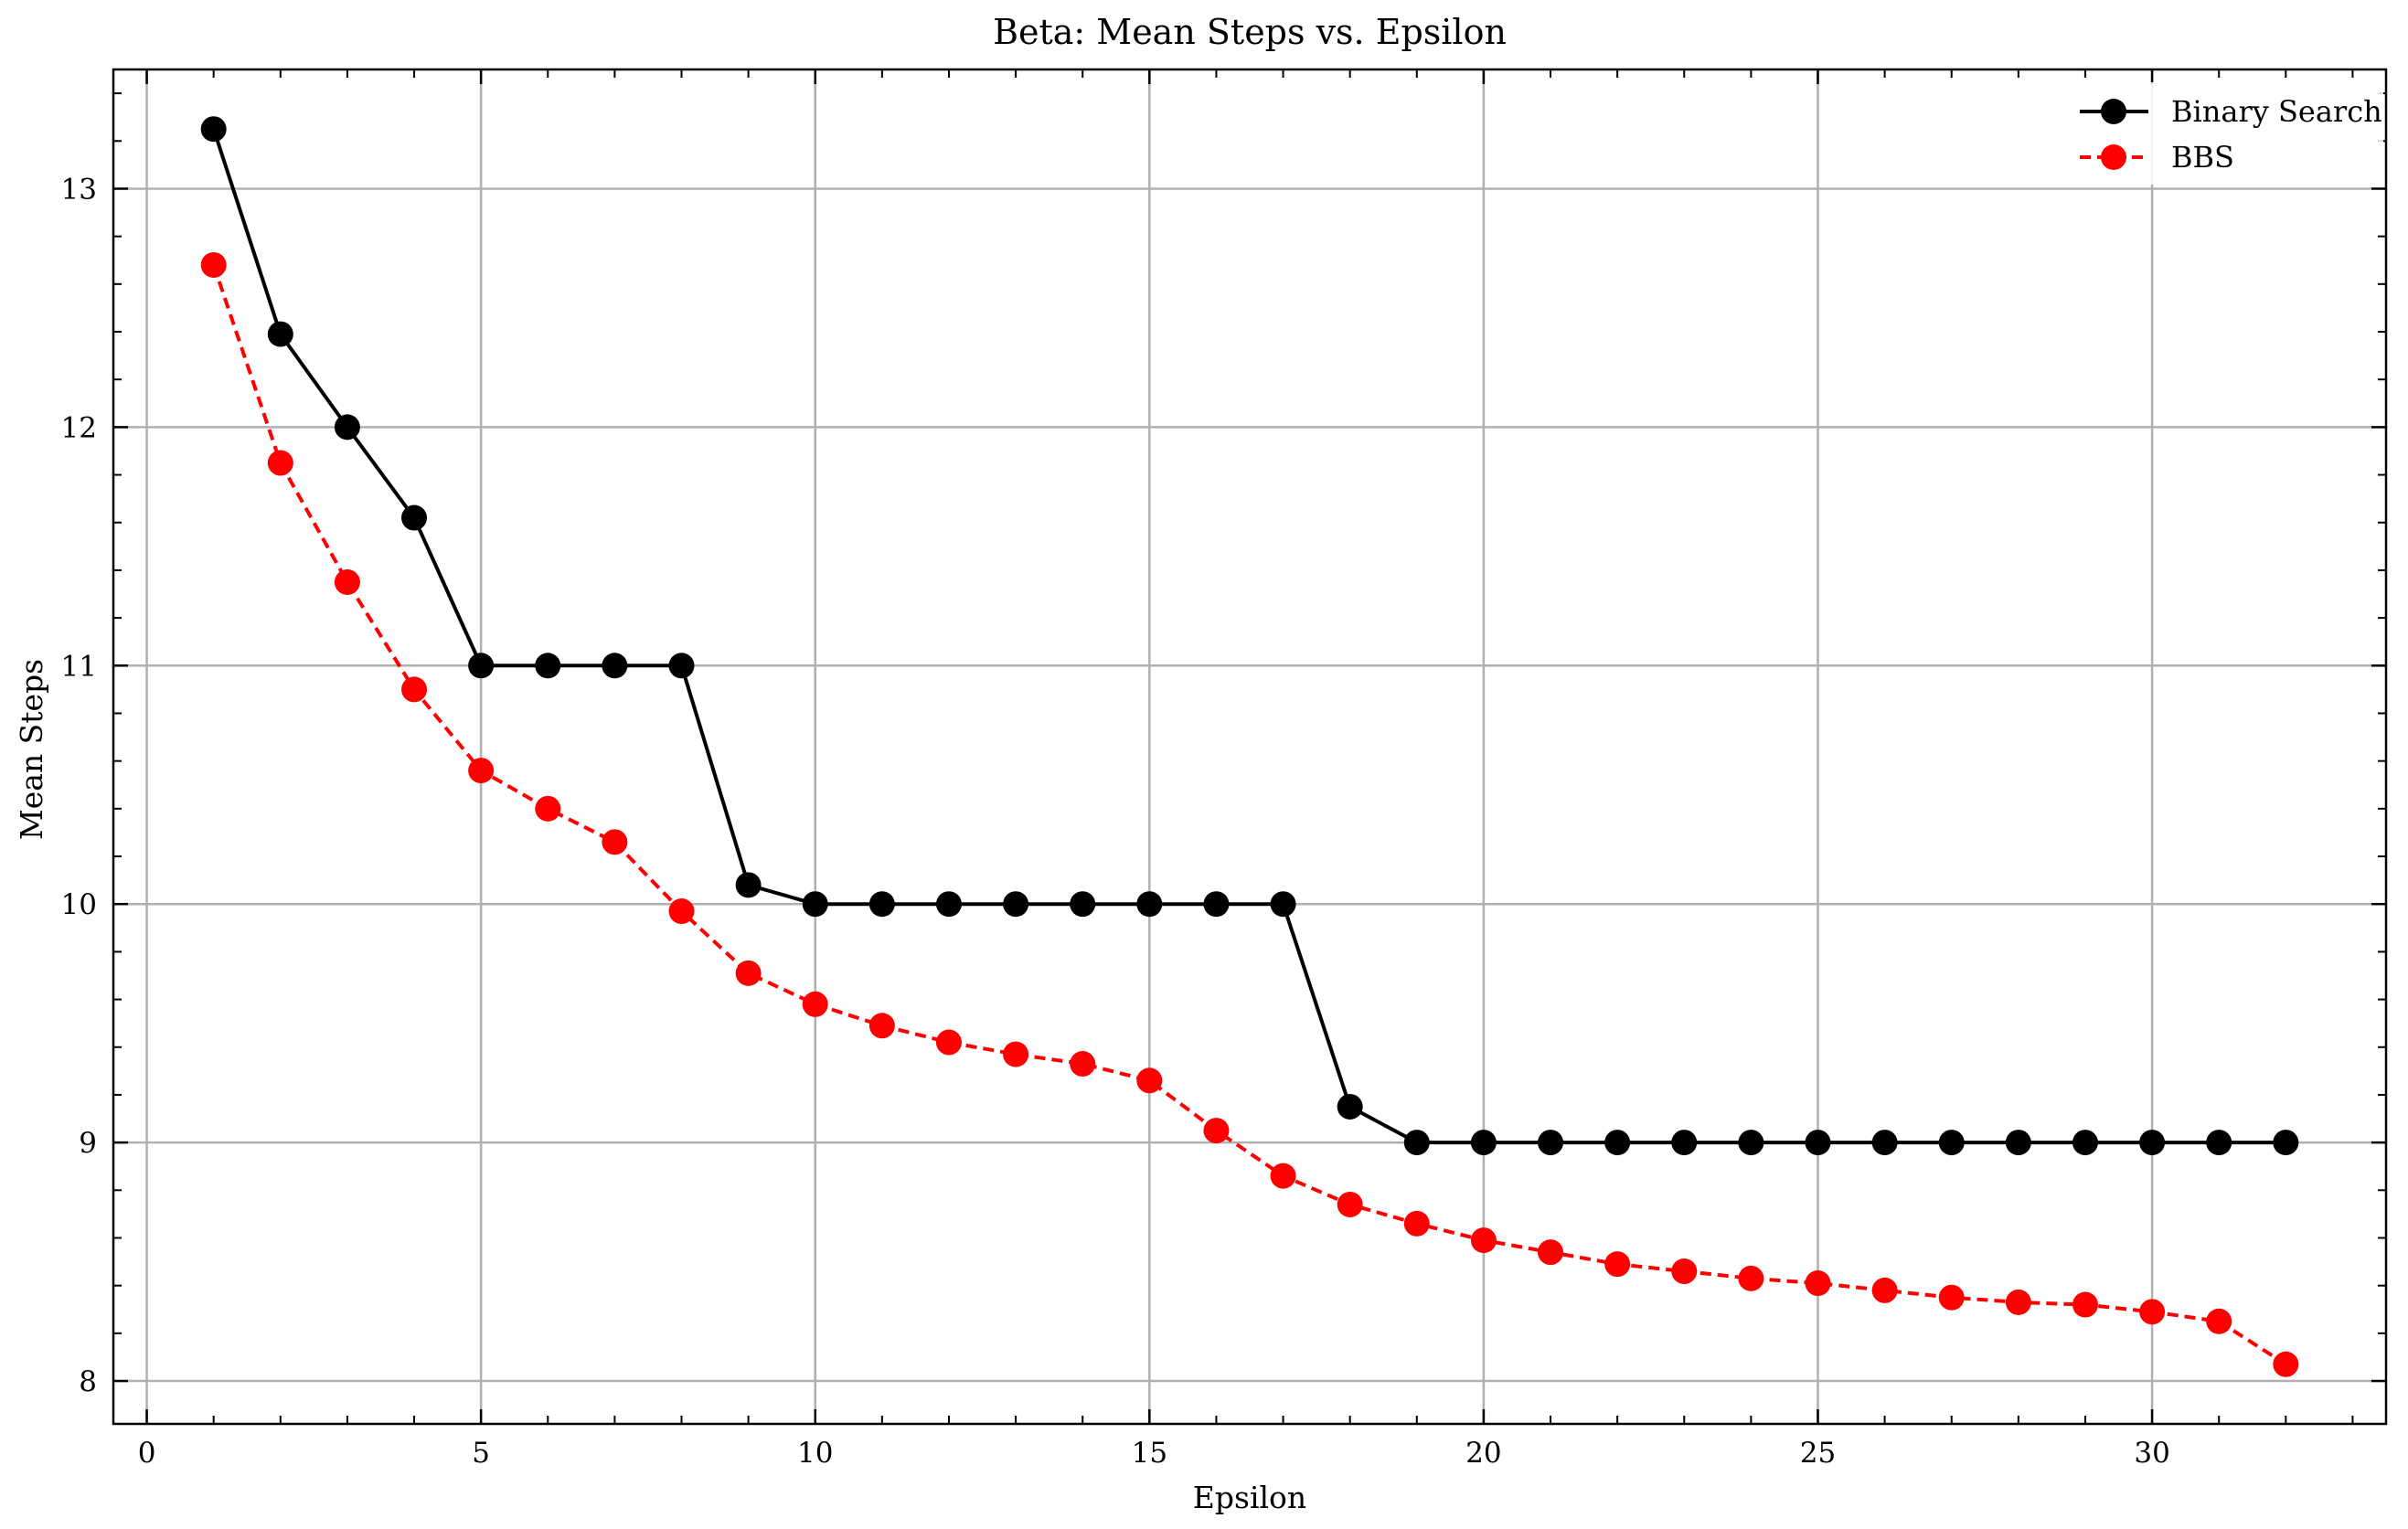  I want to click on x-tick-label-10: 10, so click(815, 1453).